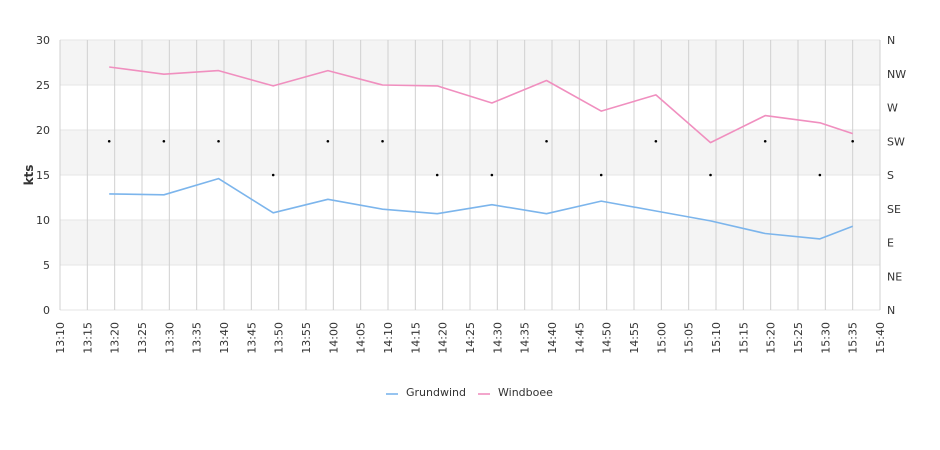 The height and width of the screenshot is (450, 940). I want to click on direction-points, so click(480, 158).